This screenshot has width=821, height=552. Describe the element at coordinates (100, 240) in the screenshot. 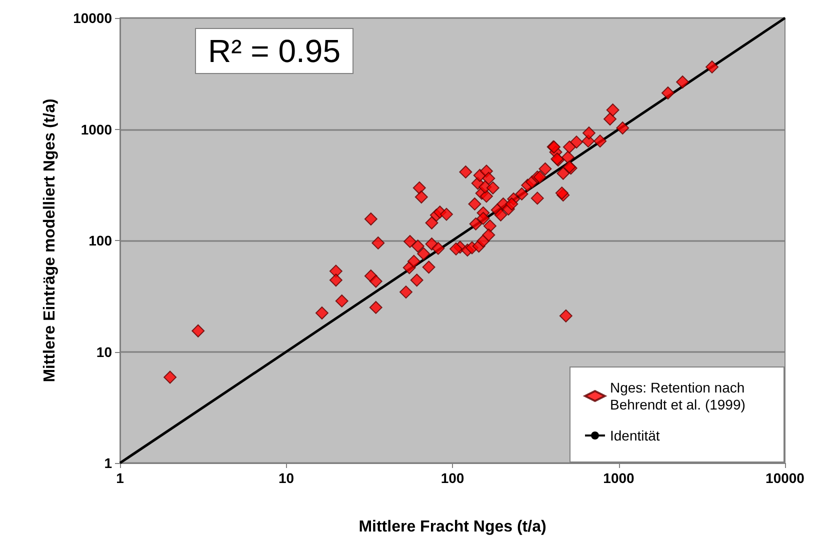

I see `y-tick-label: 100` at that location.